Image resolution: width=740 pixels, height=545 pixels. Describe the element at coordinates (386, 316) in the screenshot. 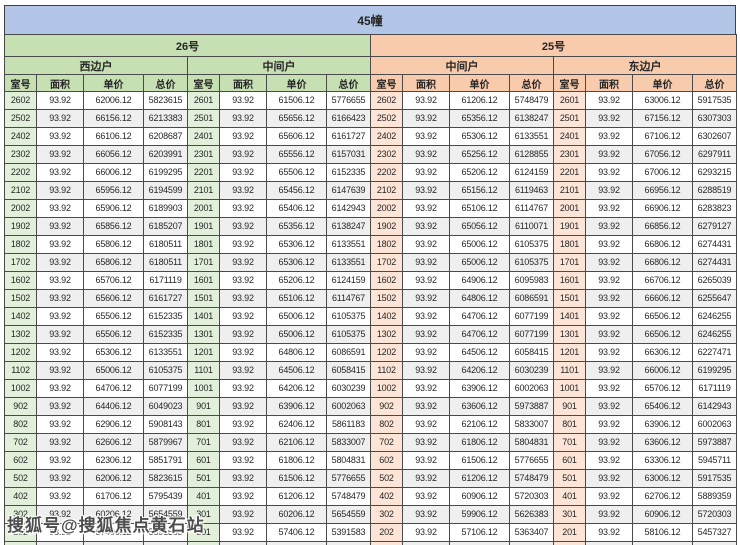

I see `room-number-cell: 1402` at that location.